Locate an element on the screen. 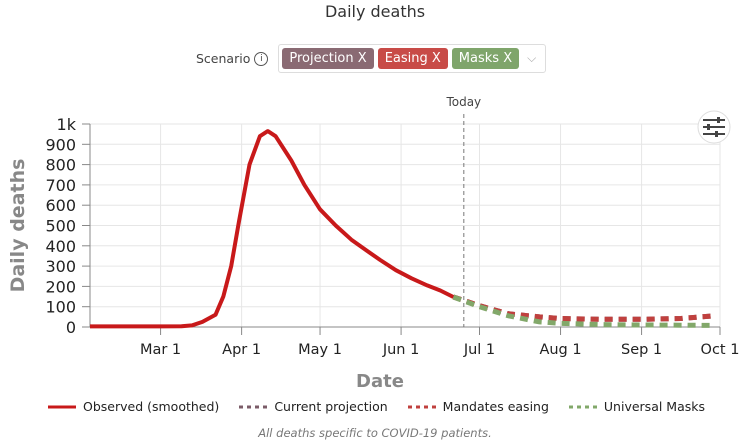 The height and width of the screenshot is (445, 750). chip-projection: Projection X is located at coordinates (328, 58).